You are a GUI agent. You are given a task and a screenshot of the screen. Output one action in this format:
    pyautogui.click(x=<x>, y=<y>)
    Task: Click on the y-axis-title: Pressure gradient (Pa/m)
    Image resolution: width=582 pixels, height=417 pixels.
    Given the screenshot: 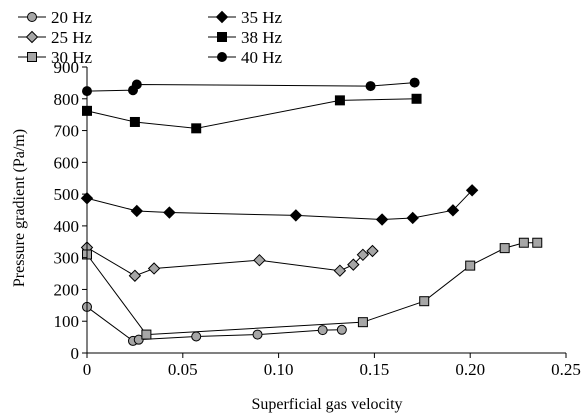 What is the action you would take?
    pyautogui.click(x=19, y=208)
    